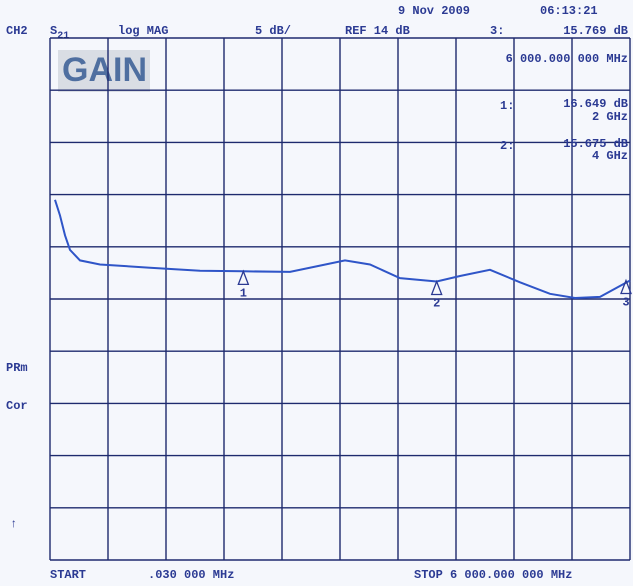 The width and height of the screenshot is (633, 586). Describe the element at coordinates (569, 11) in the screenshot. I see `time: 06:13:21` at that location.